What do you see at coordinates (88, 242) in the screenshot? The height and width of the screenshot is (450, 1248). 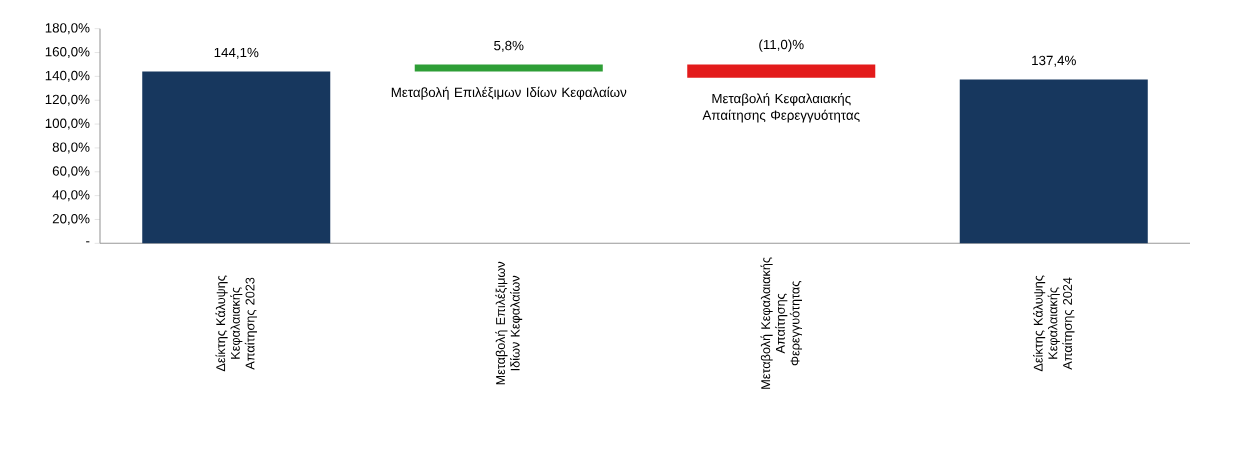 I see `y-tick-label: -` at bounding box center [88, 242].